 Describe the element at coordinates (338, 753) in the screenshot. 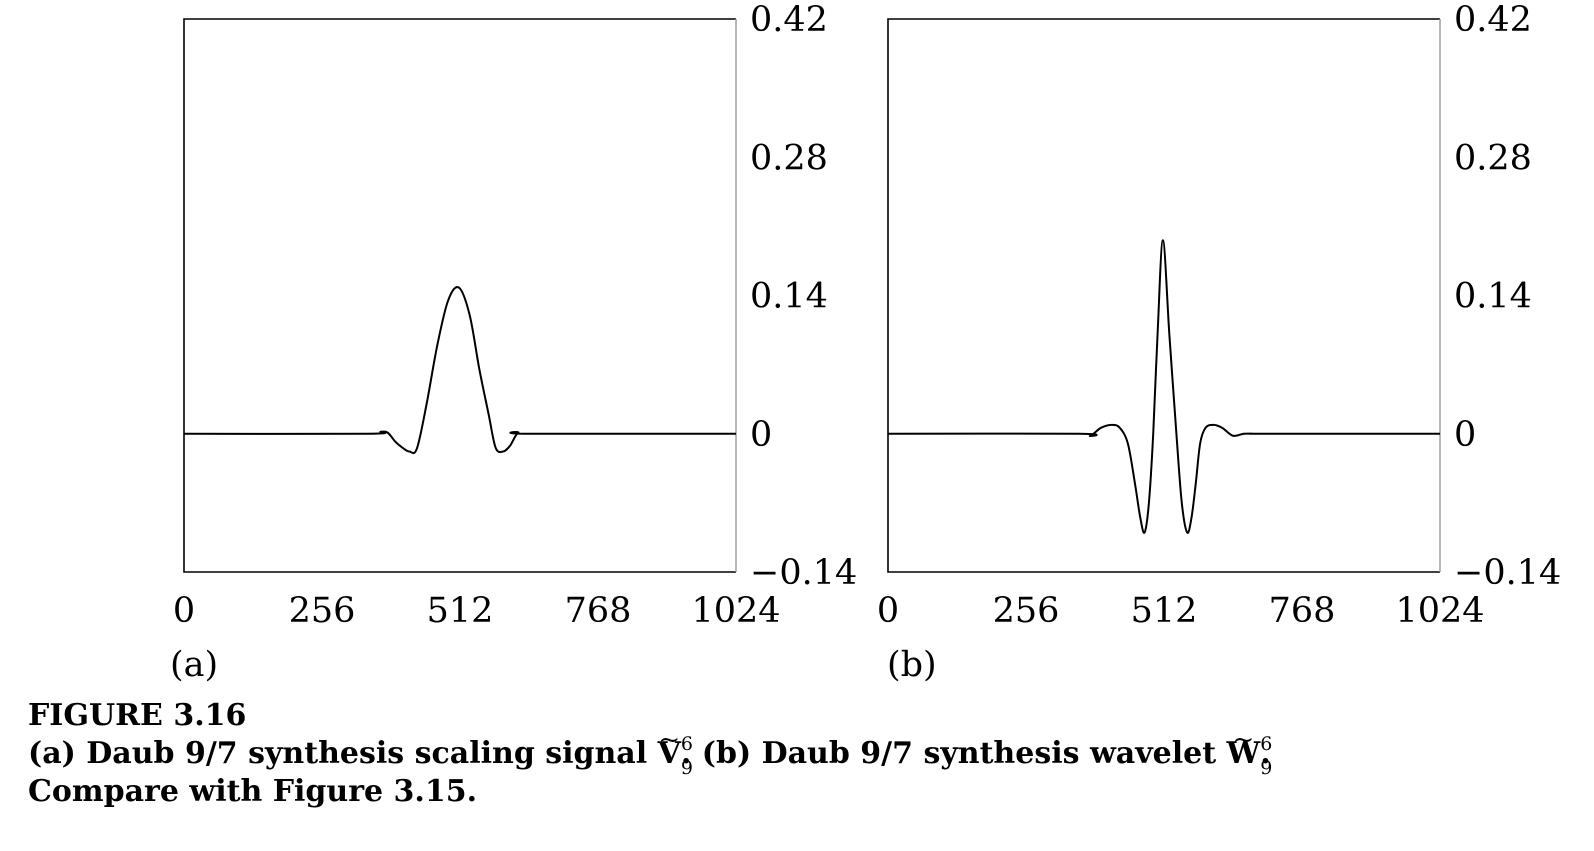

I see `caption-part-a: (a) Daub 9/7 synthesis scaling signal` at that location.